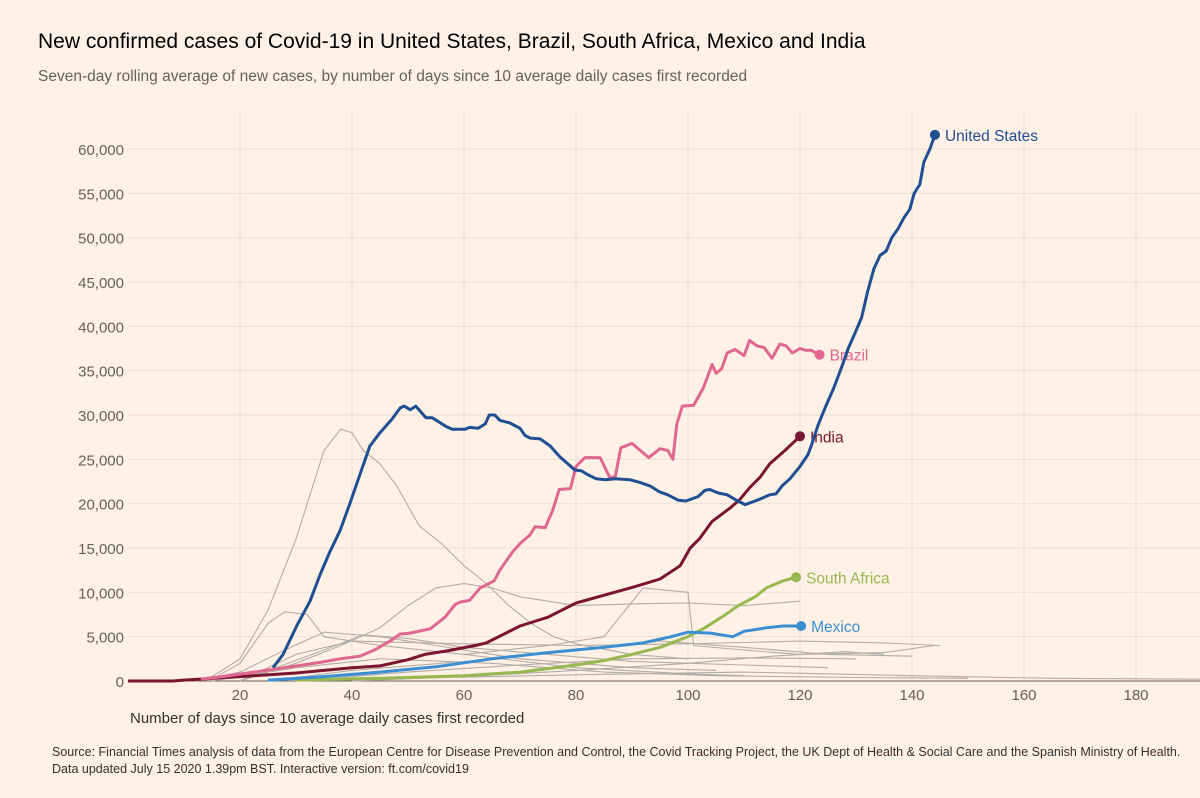 The image size is (1200, 798). I want to click on series-line-mexico, so click(534, 653).